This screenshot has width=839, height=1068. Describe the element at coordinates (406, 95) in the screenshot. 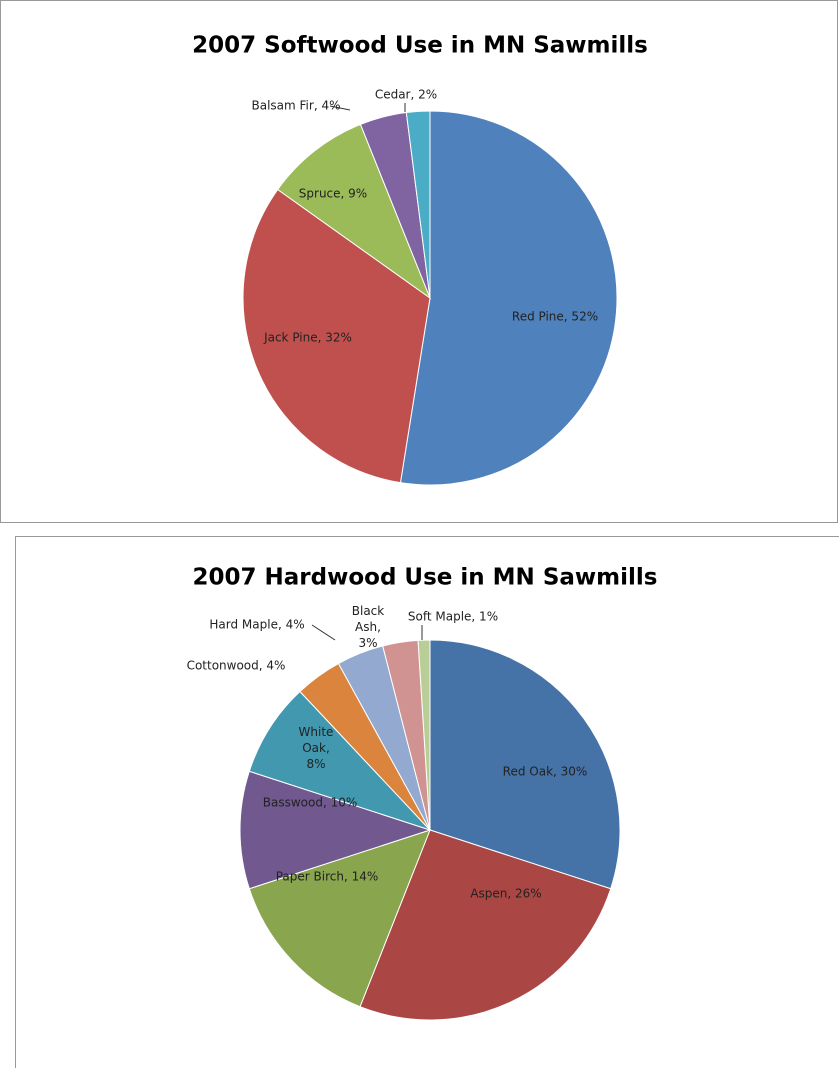

I see `data-label: Cedar, 2%` at that location.